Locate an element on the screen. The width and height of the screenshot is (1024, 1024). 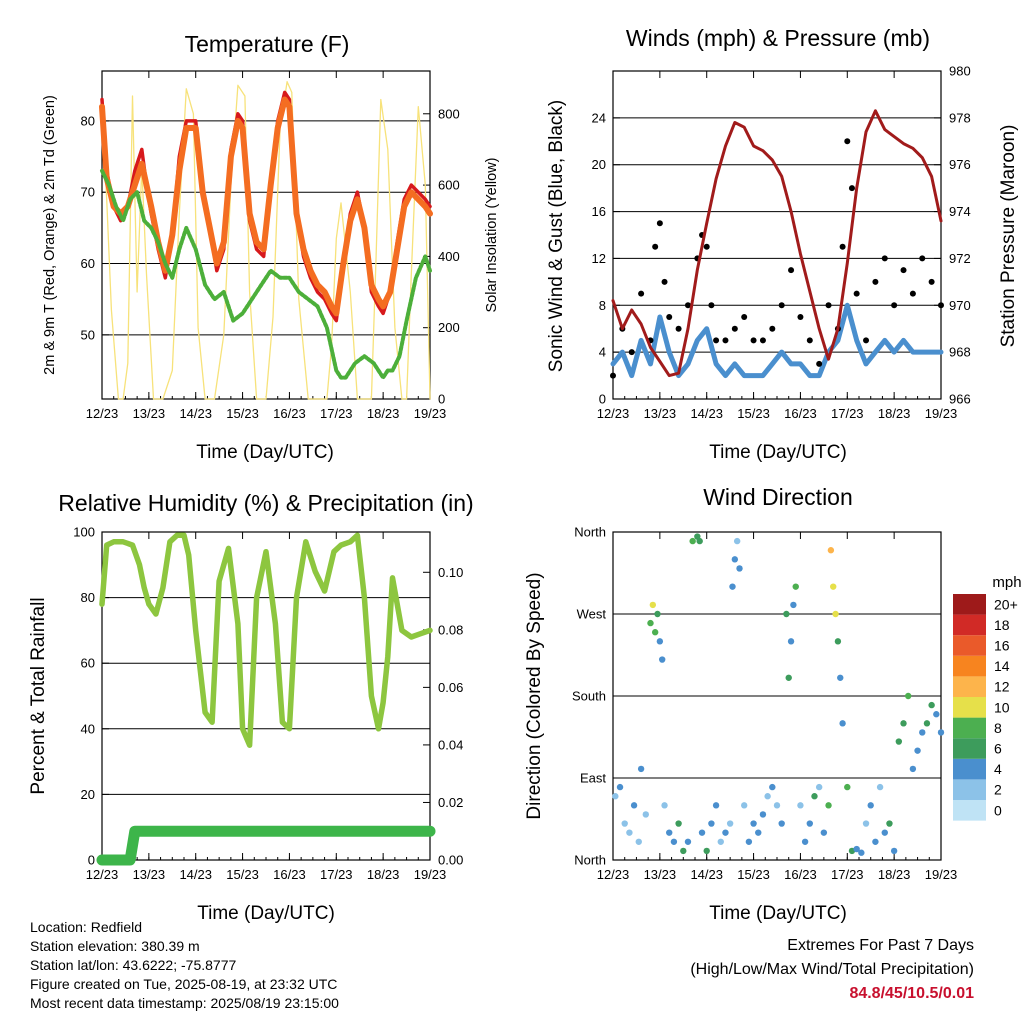
winds-ytick-right-label: 974 is located at coordinates (960, 211).